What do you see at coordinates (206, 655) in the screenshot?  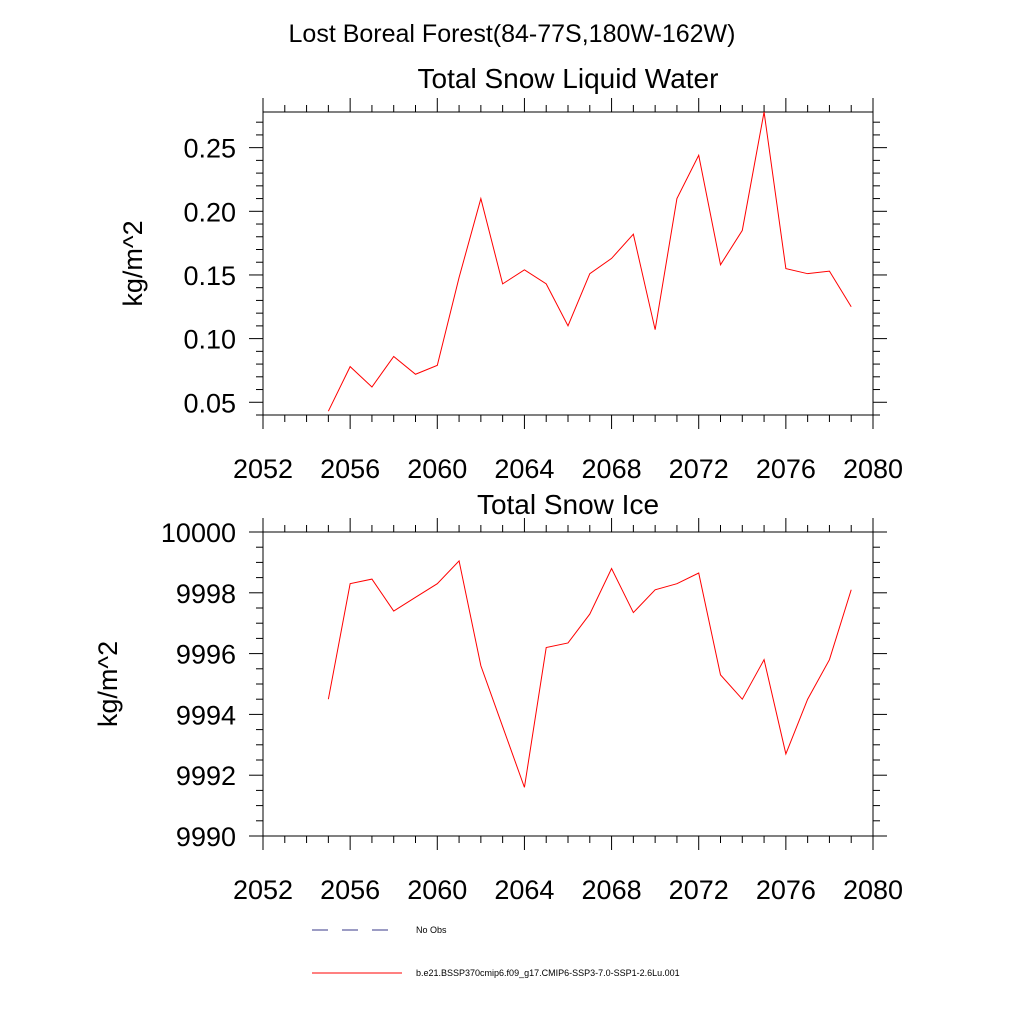 I see `y-tick-label: 9996` at bounding box center [206, 655].